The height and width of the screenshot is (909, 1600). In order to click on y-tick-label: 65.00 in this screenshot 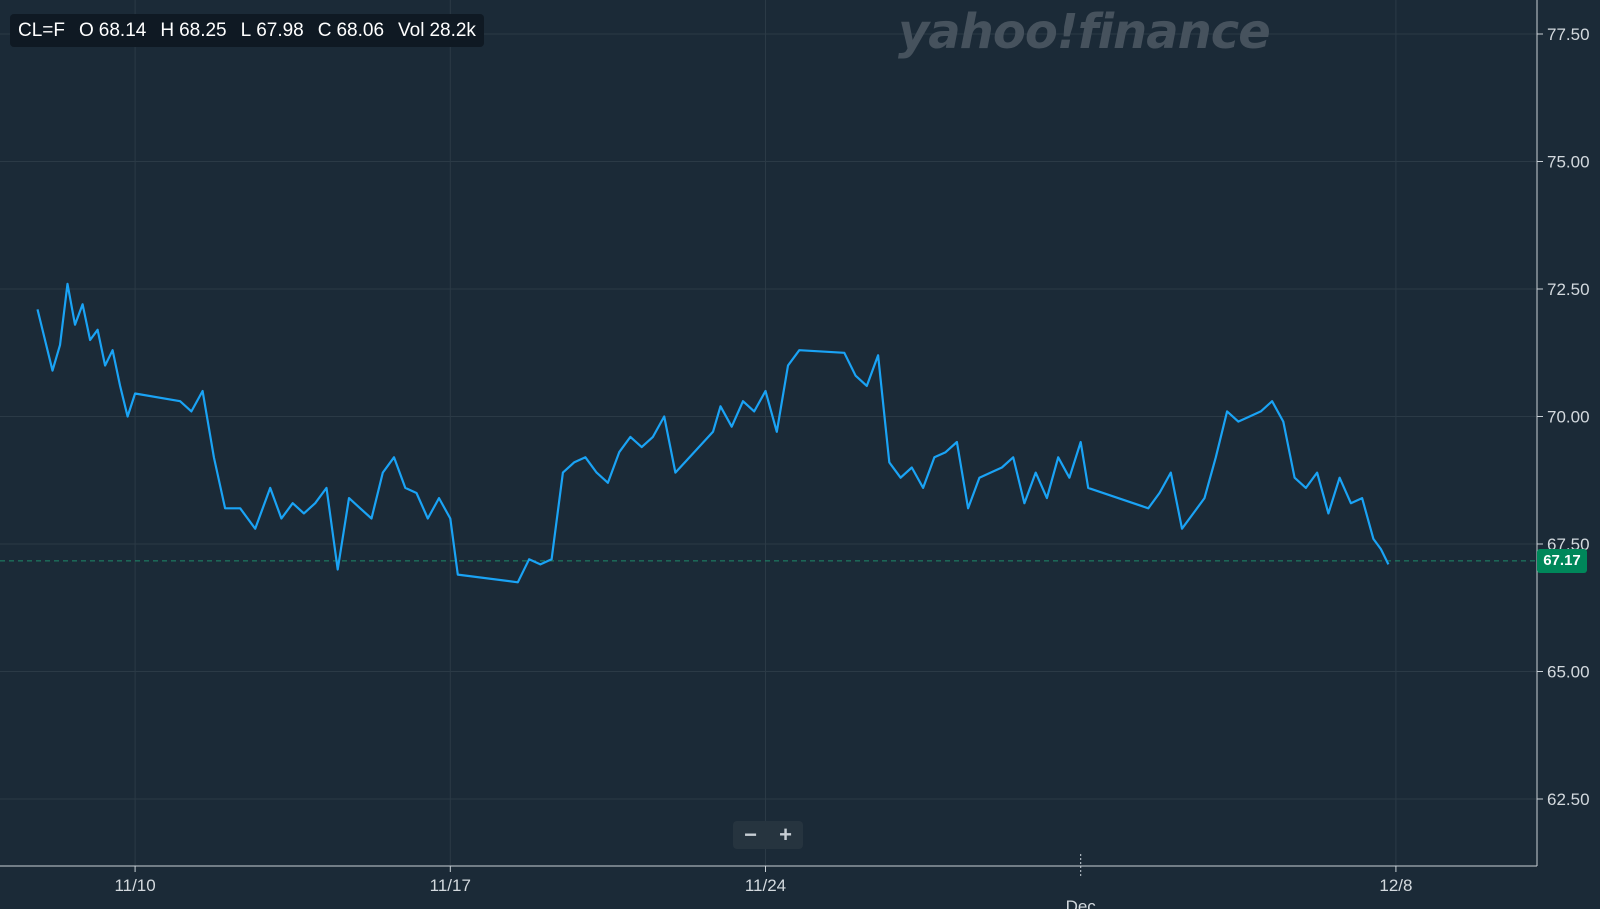, I will do `click(1568, 672)`.